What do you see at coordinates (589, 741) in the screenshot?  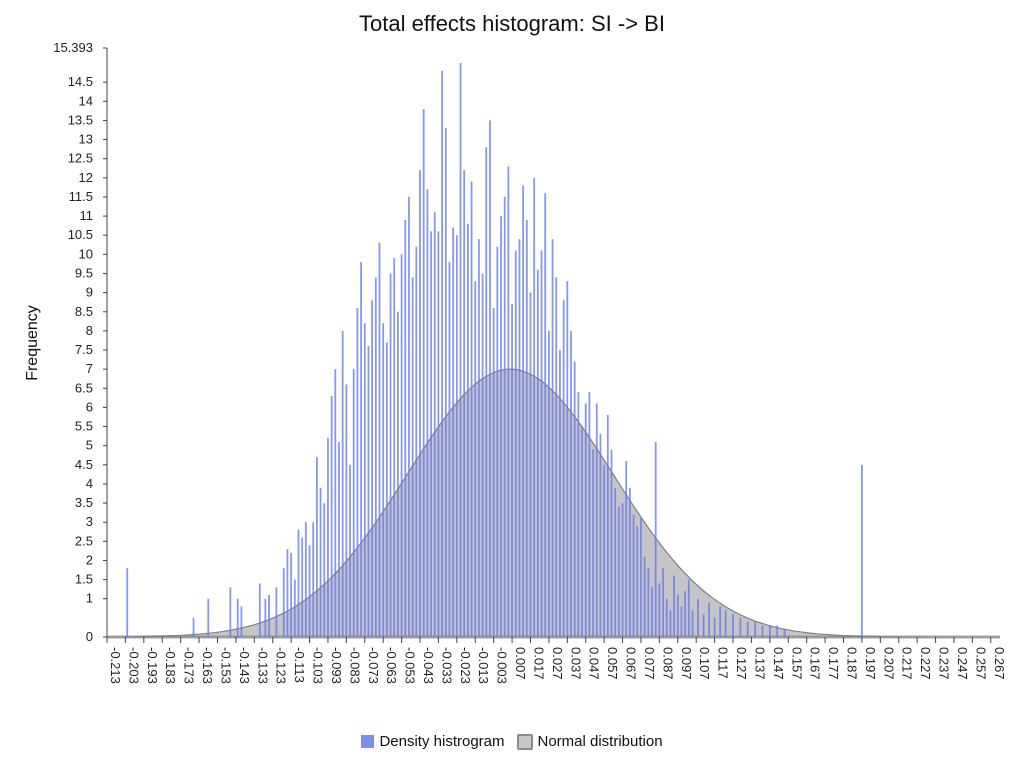 I see `legend-item-normal: Normal distribution` at bounding box center [589, 741].